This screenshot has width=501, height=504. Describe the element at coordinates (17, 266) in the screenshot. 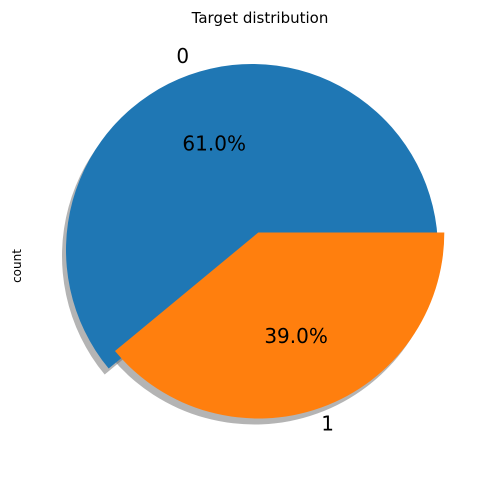

I see `y-axis-label: count` at that location.